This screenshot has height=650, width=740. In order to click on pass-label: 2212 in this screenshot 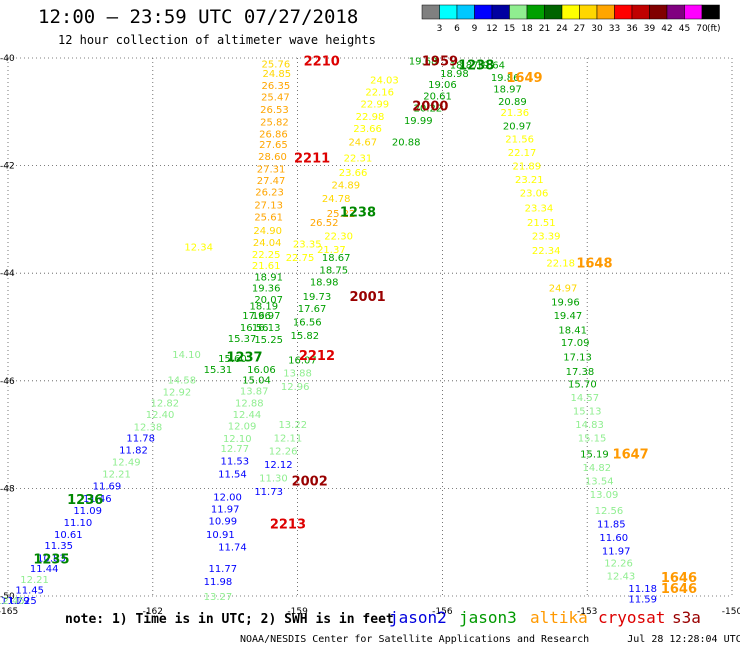, I will do `click(317, 356)`.